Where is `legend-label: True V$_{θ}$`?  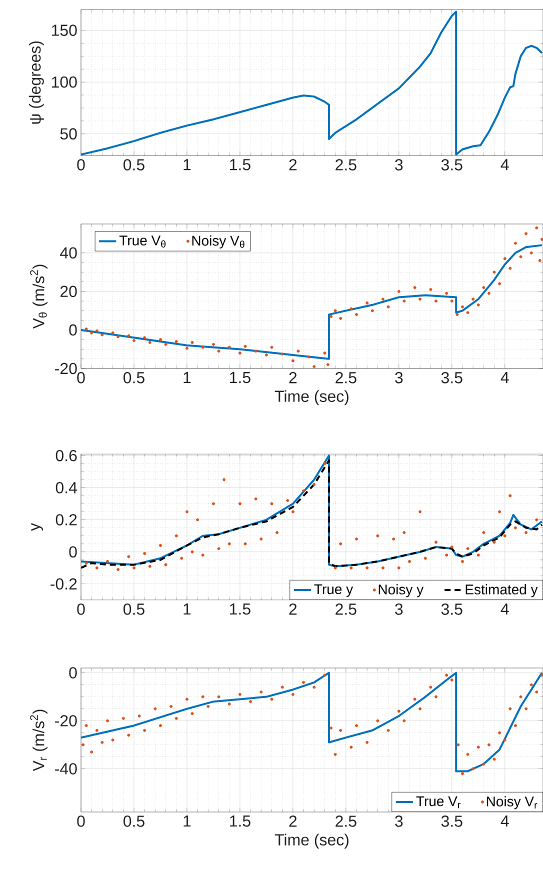
legend-label: True V$_{θ}$ is located at coordinates (142, 242).